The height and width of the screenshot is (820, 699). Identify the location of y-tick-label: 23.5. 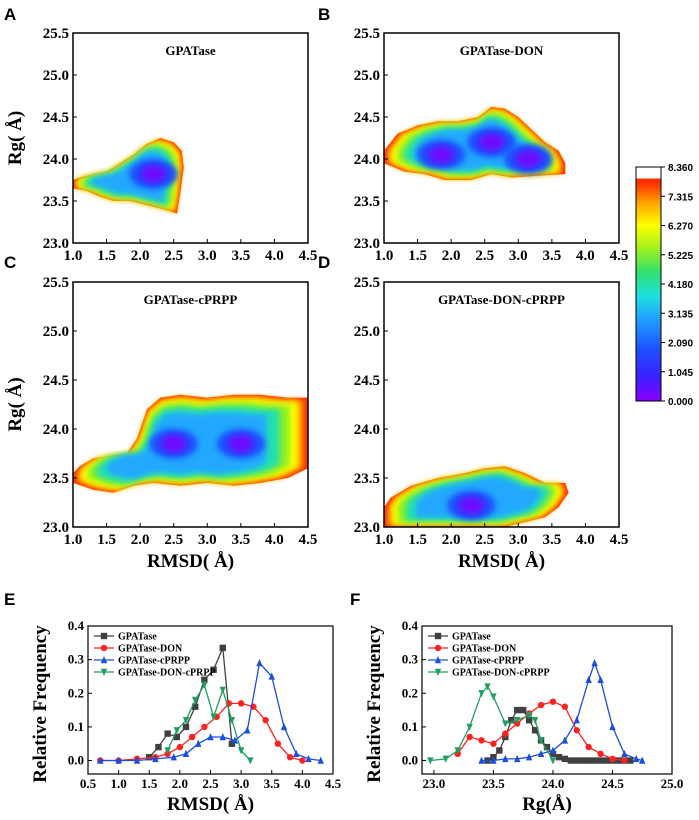
(56, 479).